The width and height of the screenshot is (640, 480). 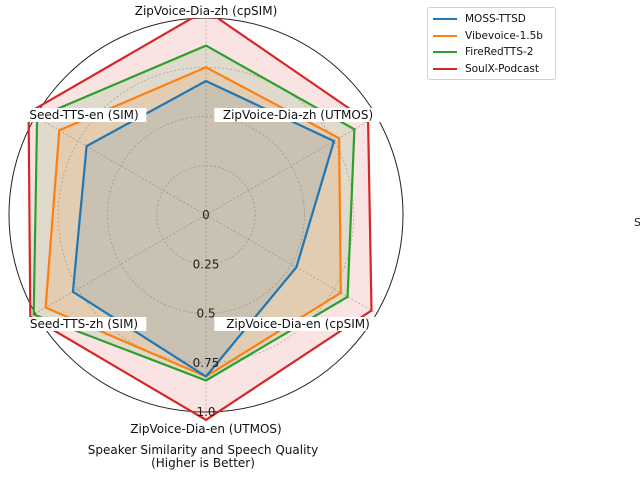 I want to click on axis-label: Seed-TTS-zh (SIM), so click(x=84, y=324).